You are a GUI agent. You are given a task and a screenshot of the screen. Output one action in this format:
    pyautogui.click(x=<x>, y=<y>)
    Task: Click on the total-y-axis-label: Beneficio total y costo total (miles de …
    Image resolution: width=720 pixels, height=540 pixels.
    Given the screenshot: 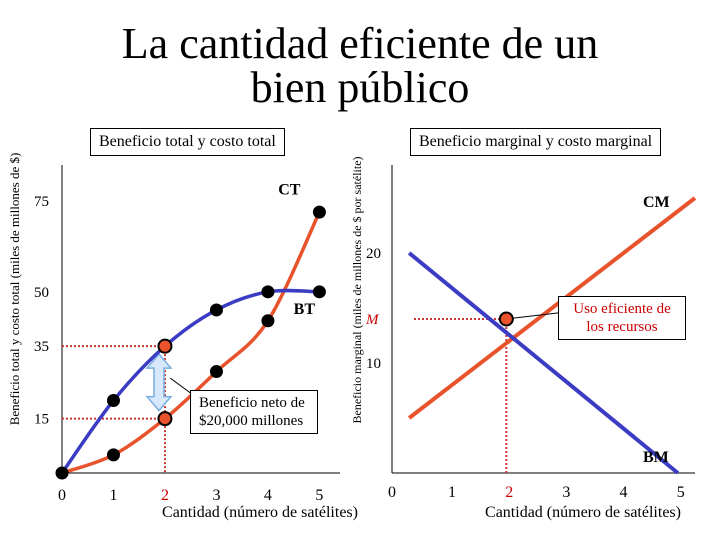 What is the action you would take?
    pyautogui.click(x=14, y=289)
    